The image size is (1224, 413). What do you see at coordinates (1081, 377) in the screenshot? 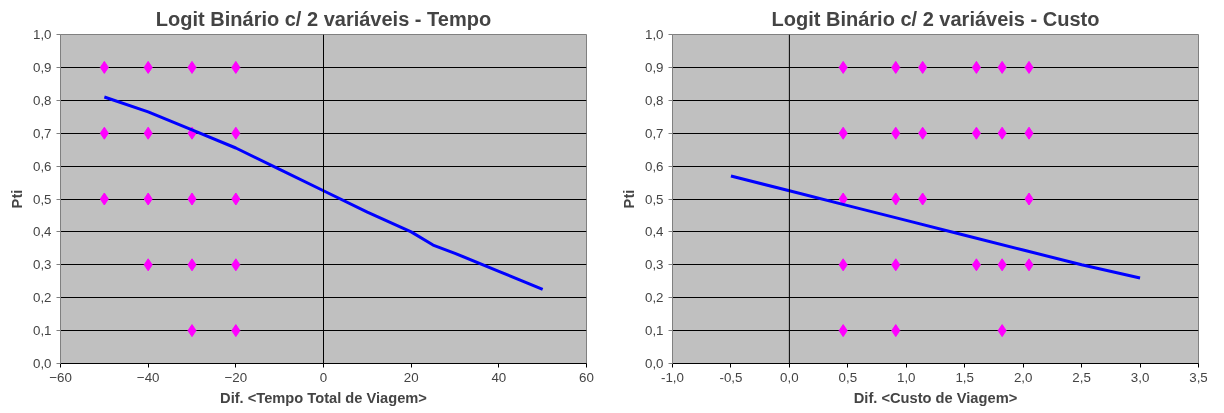
I see `x-tick-label: 2,5` at bounding box center [1081, 377].